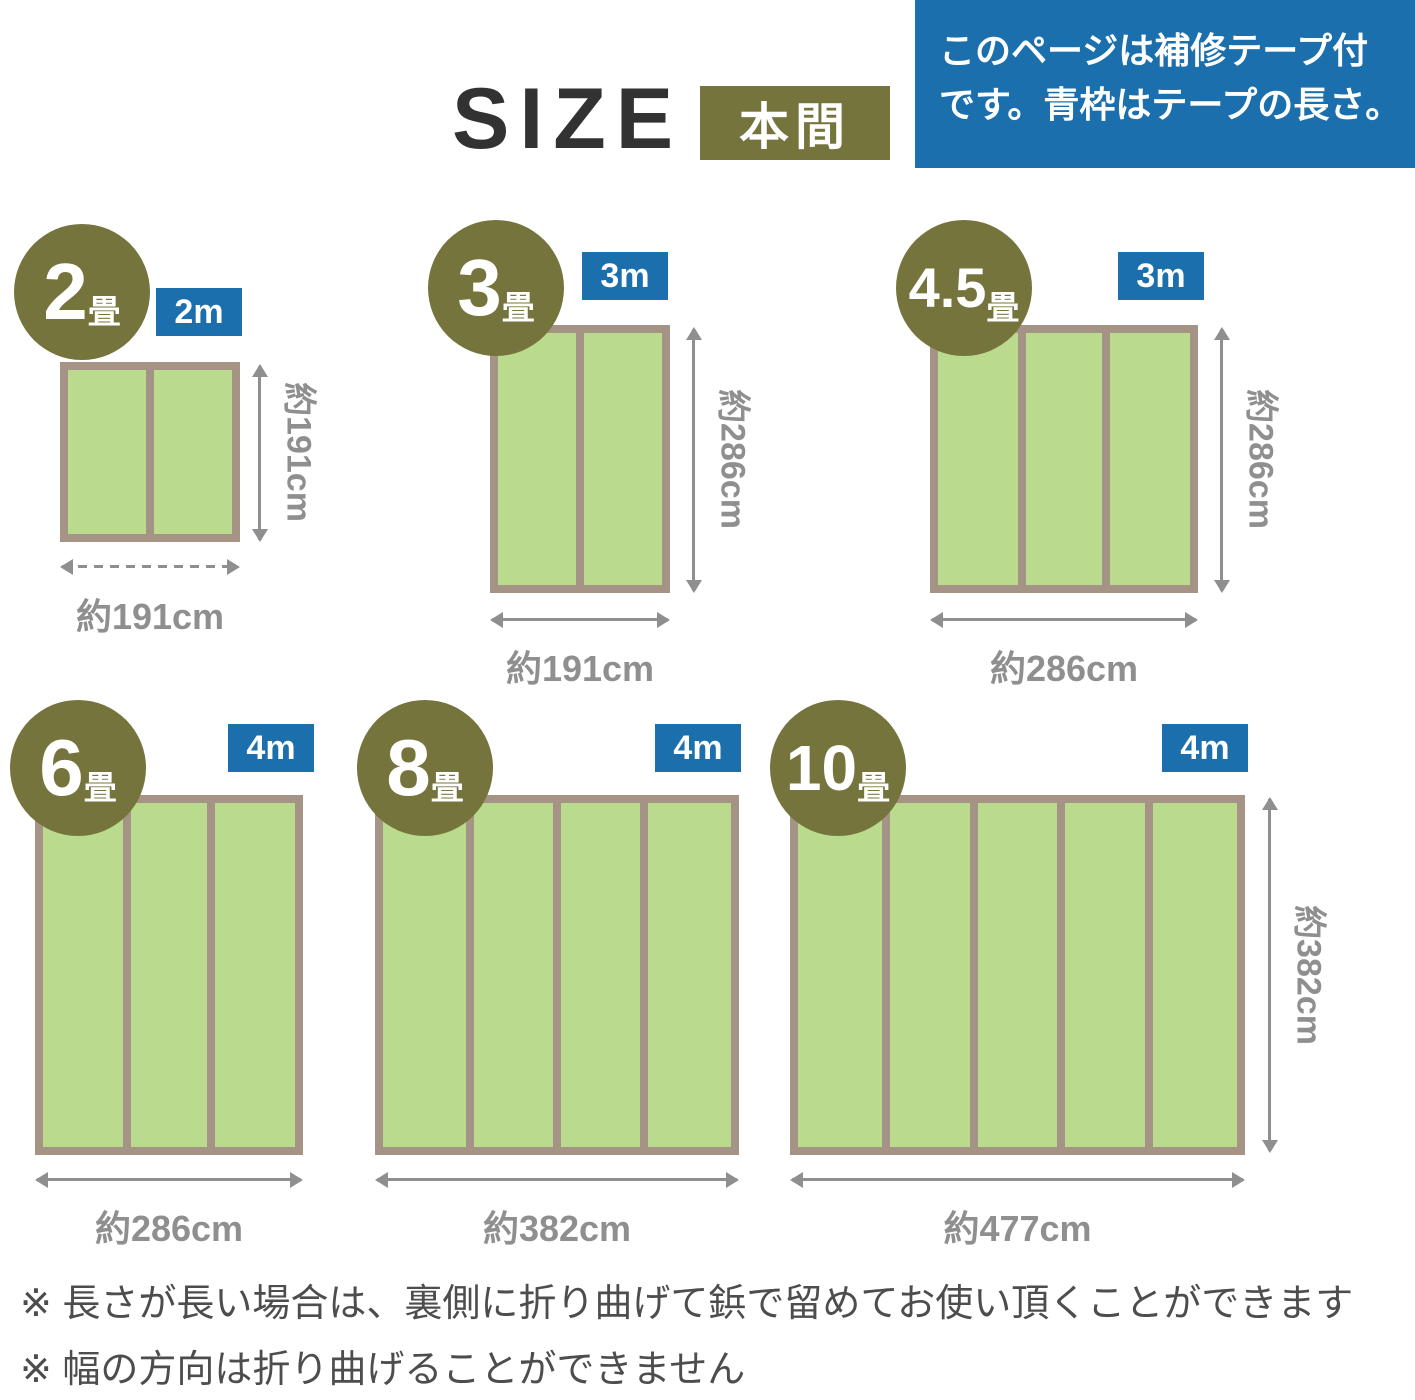  What do you see at coordinates (687, 1304) in the screenshot?
I see `footnote-fold-length: ※ 長さが長い場合は、裏側に折り曲げて鋲で留めてお使い頂くことができます` at bounding box center [687, 1304].